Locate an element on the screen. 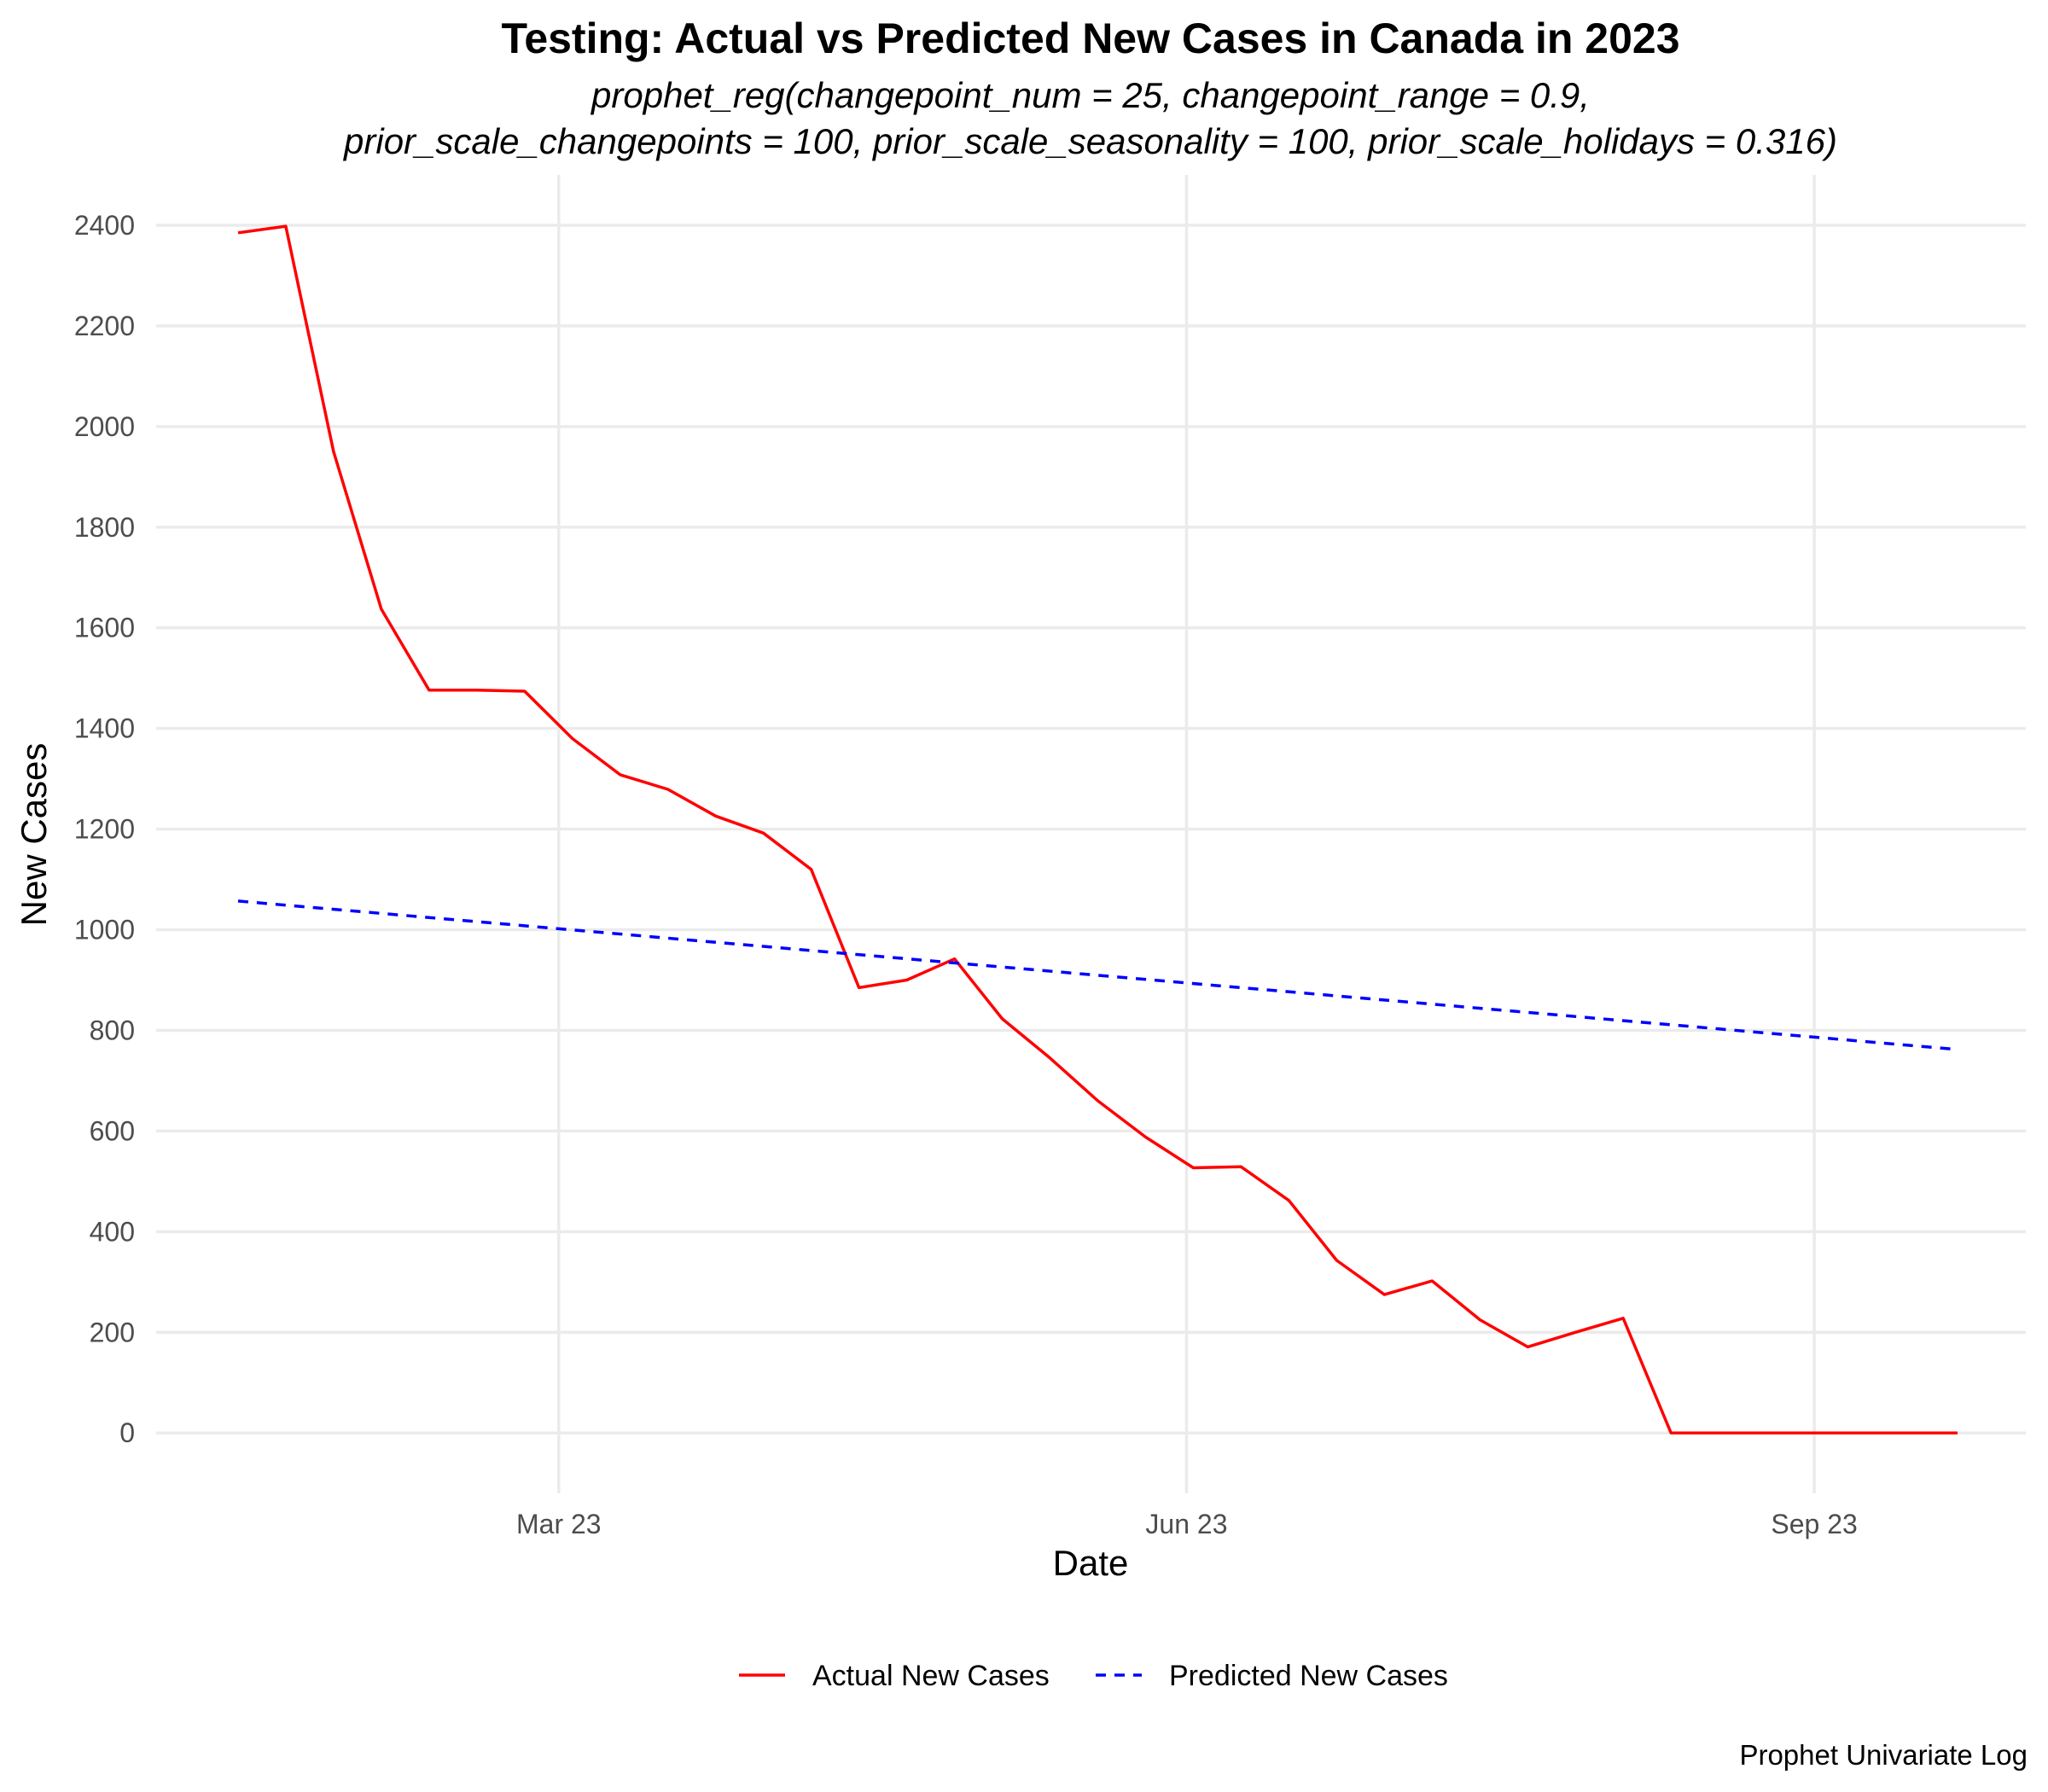  y-tick-label: 2200 is located at coordinates (104, 326).